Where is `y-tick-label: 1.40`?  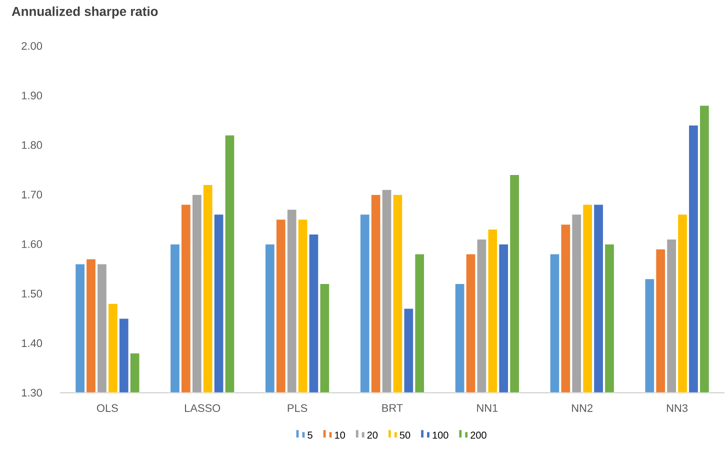
y-tick-label: 1.40 is located at coordinates (32, 343).